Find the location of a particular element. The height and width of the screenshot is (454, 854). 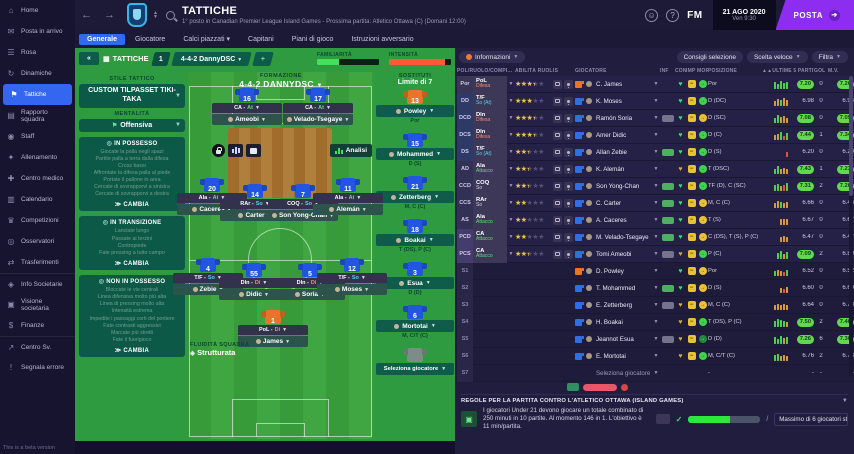

sub-player-mohammed: 15 Mohammed ▼ D (S) is located at coordinates (415, 150).